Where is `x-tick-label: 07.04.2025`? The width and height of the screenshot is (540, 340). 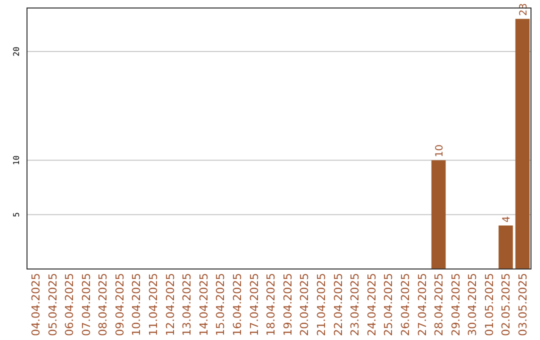
x-tick-label: 07.04.2025 is located at coordinates (86, 304).